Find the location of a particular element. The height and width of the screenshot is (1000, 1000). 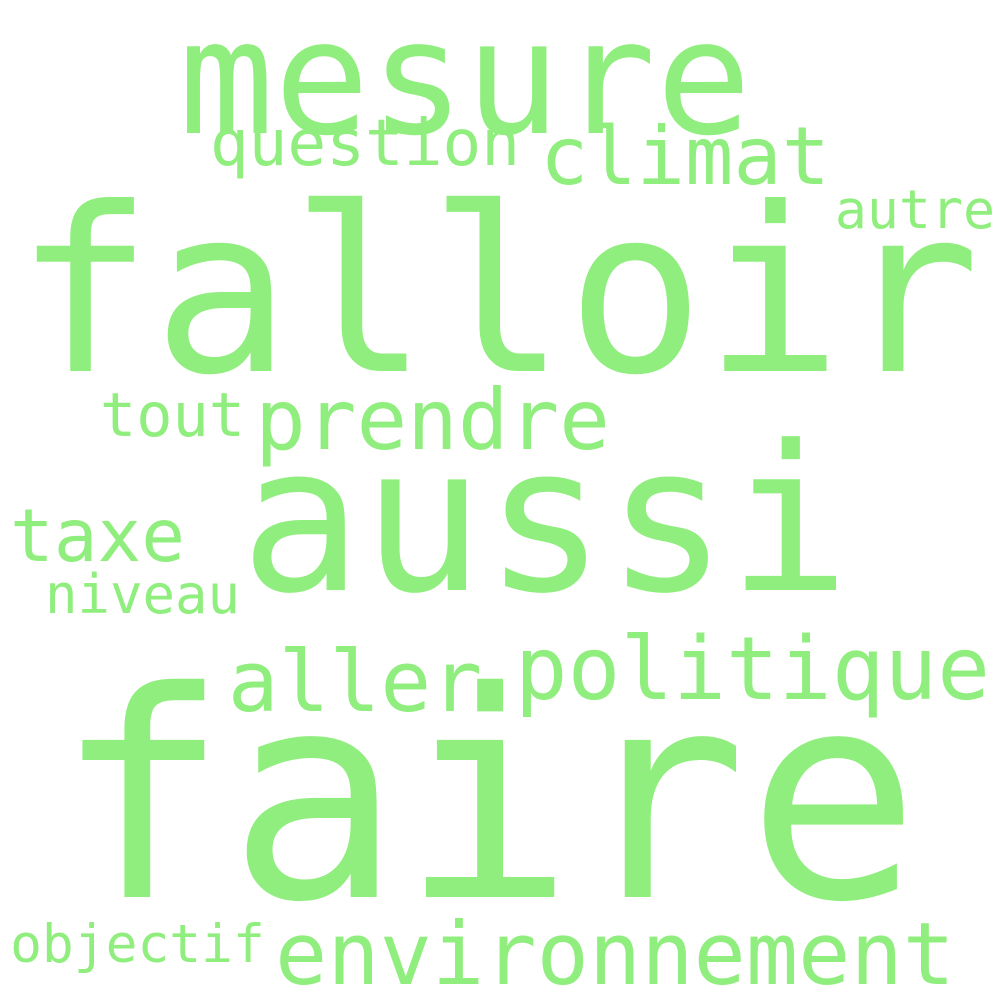

word-prendre: prendre is located at coordinates (432, 419).